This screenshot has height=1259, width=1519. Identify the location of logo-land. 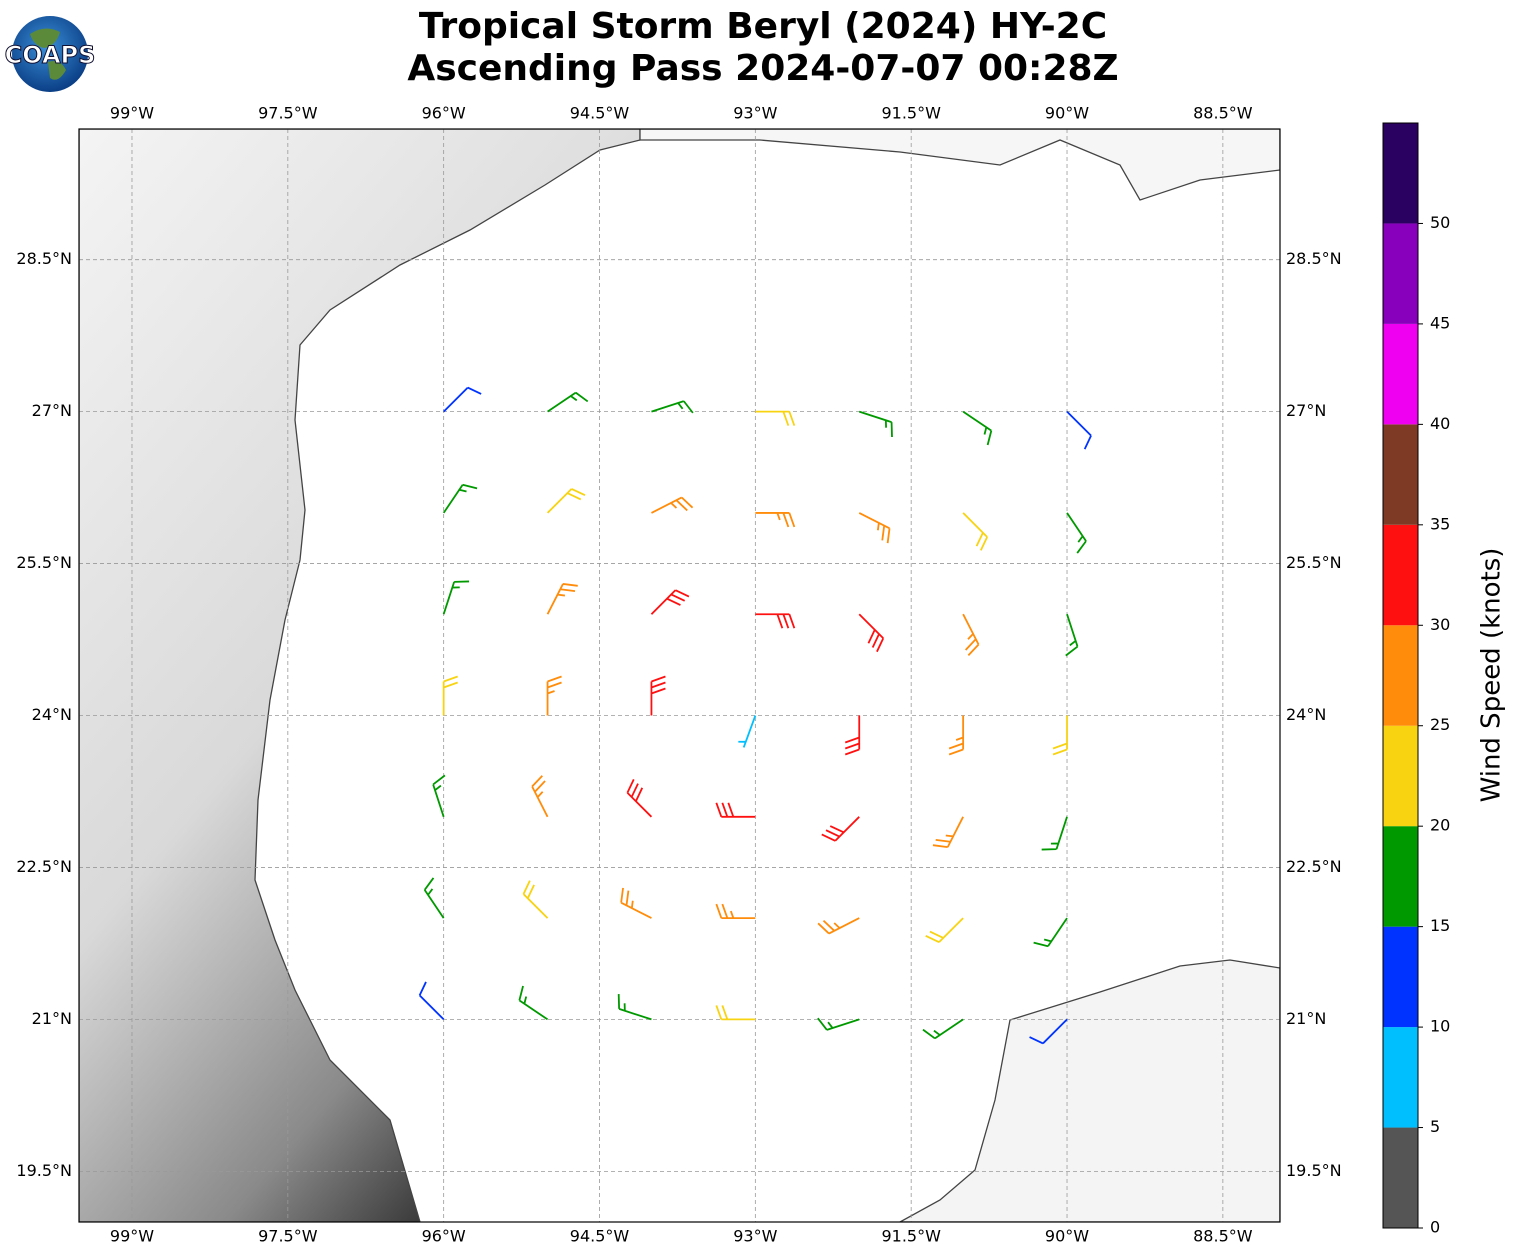
(48, 54).